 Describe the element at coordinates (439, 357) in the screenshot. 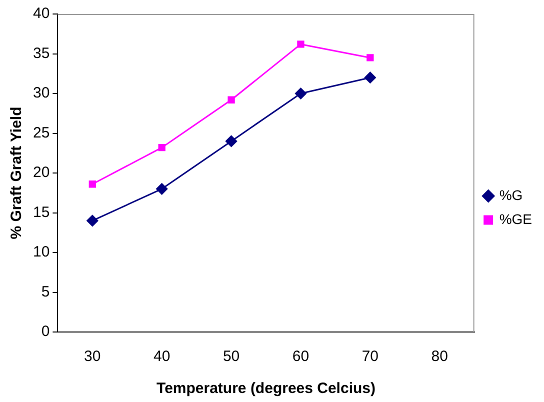

I see `x-tick-label: 80` at that location.